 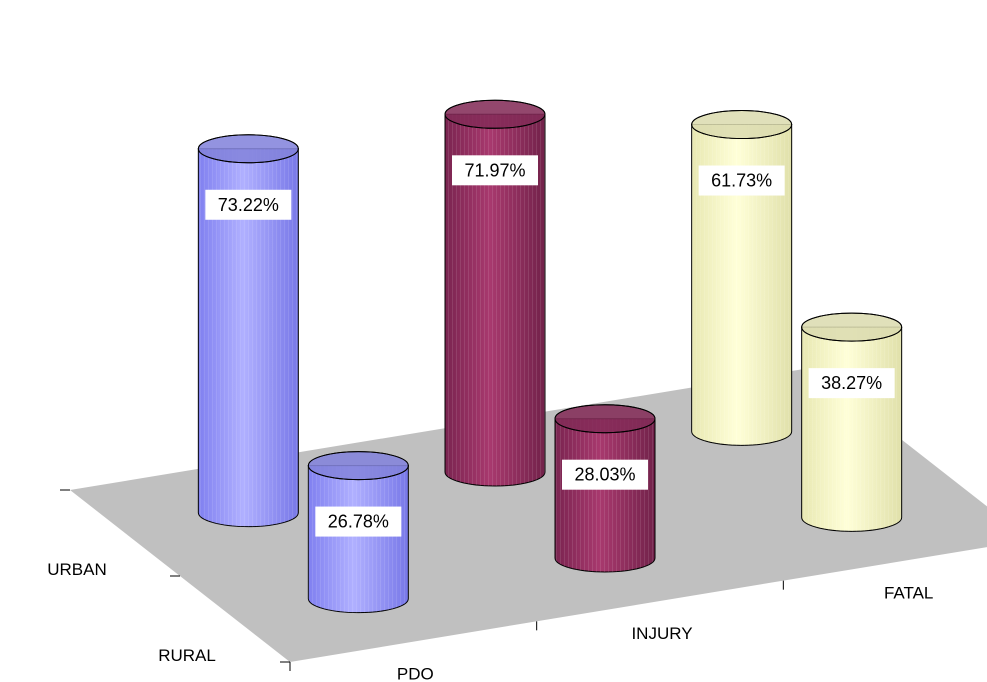 I want to click on data-label-text: 61.73%, so click(x=741, y=181).